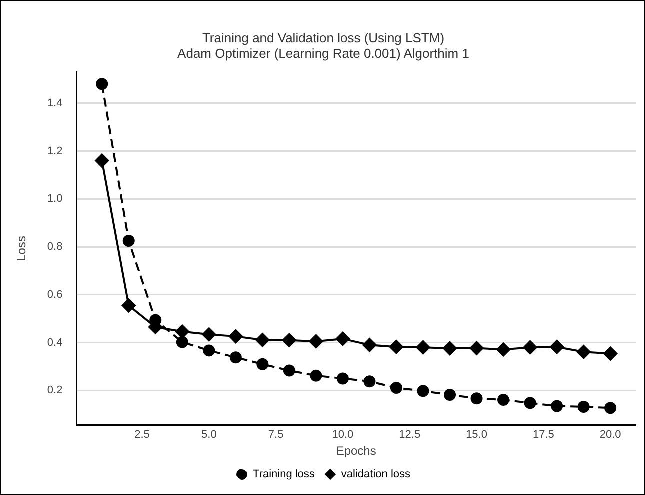  I want to click on y-tick-label: 0.4, so click(55, 342).